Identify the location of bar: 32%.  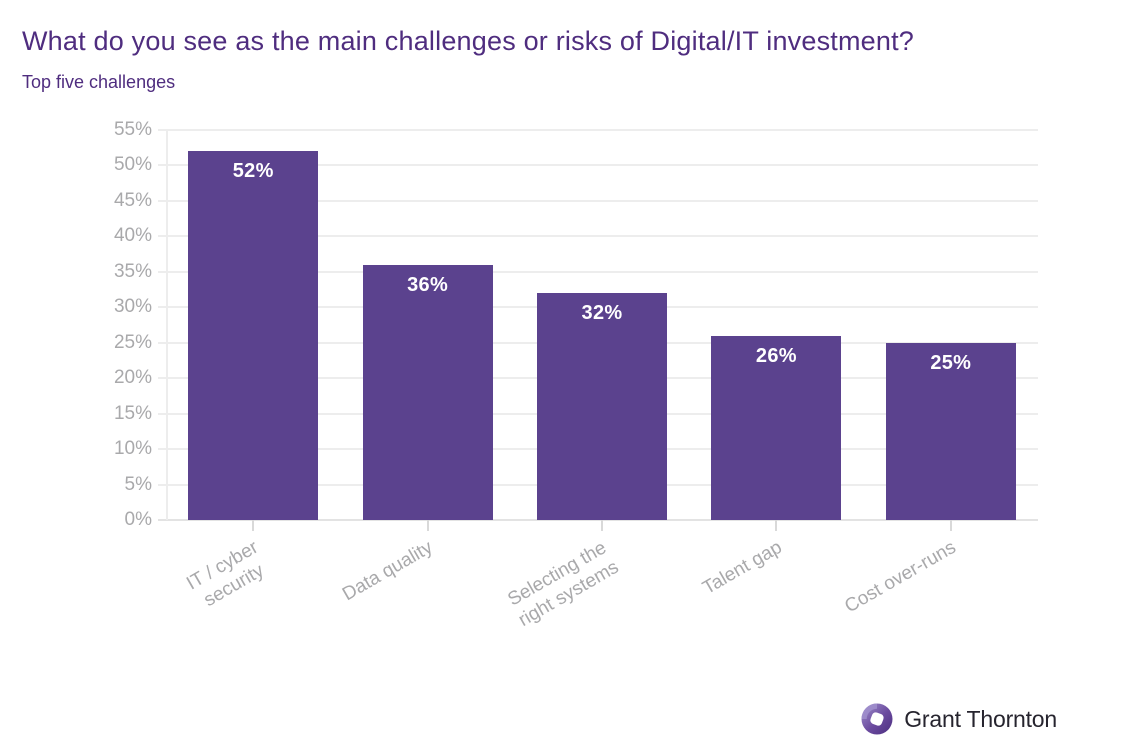
(602, 406).